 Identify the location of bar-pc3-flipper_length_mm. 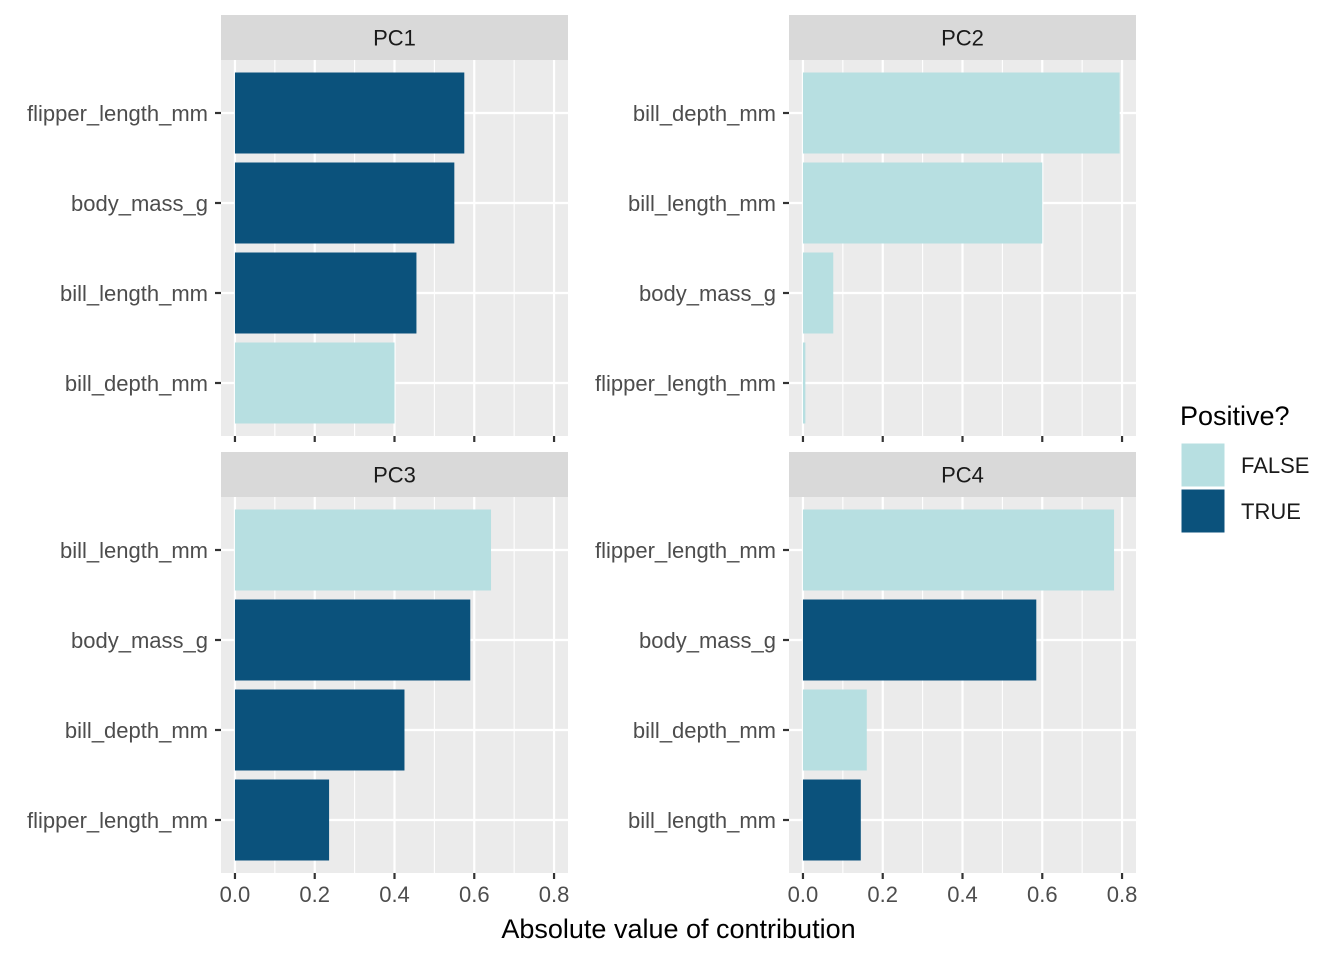
(282, 820).